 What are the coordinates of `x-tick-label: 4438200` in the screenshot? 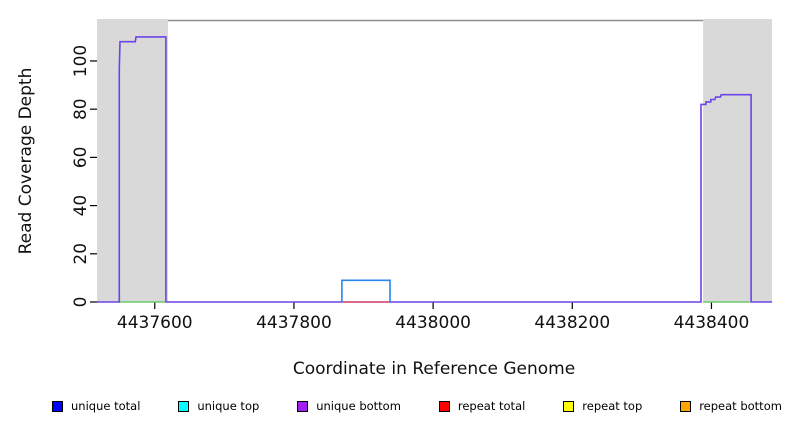 It's located at (572, 323).